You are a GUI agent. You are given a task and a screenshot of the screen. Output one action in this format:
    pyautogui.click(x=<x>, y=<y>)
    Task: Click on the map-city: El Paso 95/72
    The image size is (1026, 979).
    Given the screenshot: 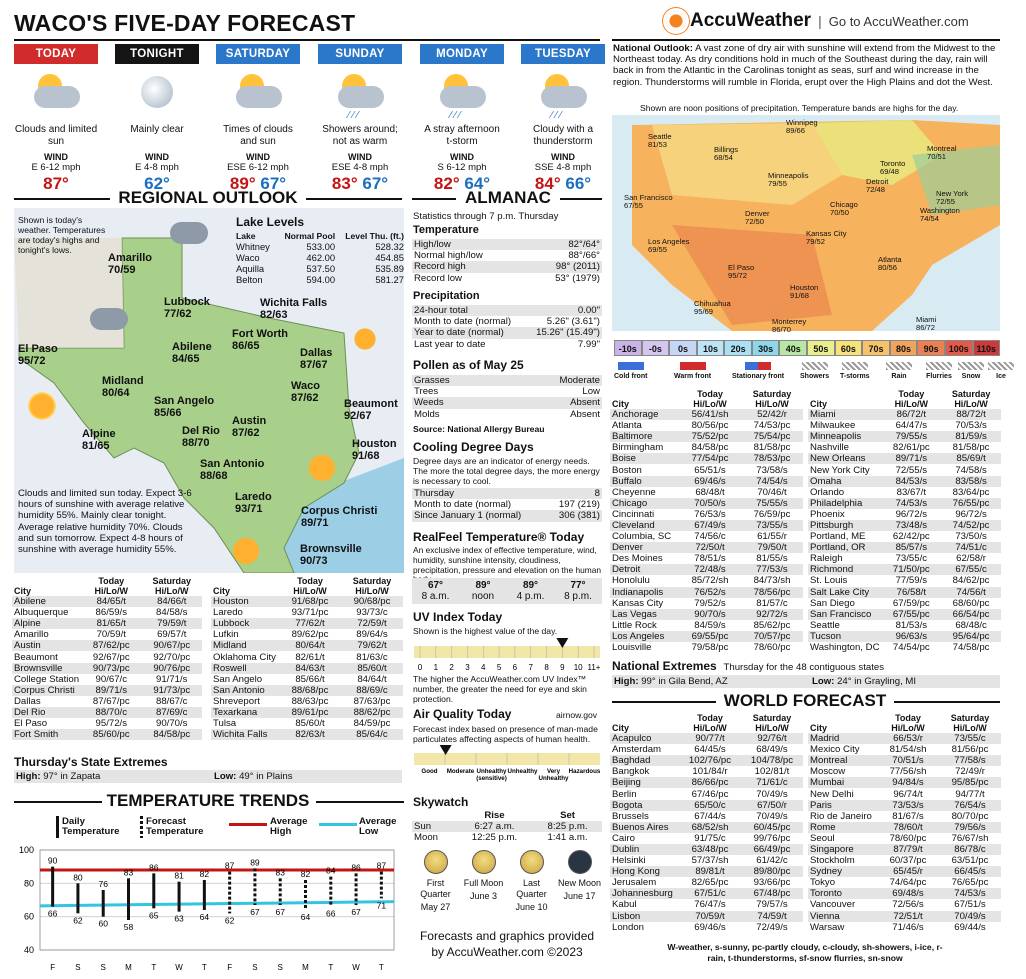 What is the action you would take?
    pyautogui.click(x=741, y=272)
    